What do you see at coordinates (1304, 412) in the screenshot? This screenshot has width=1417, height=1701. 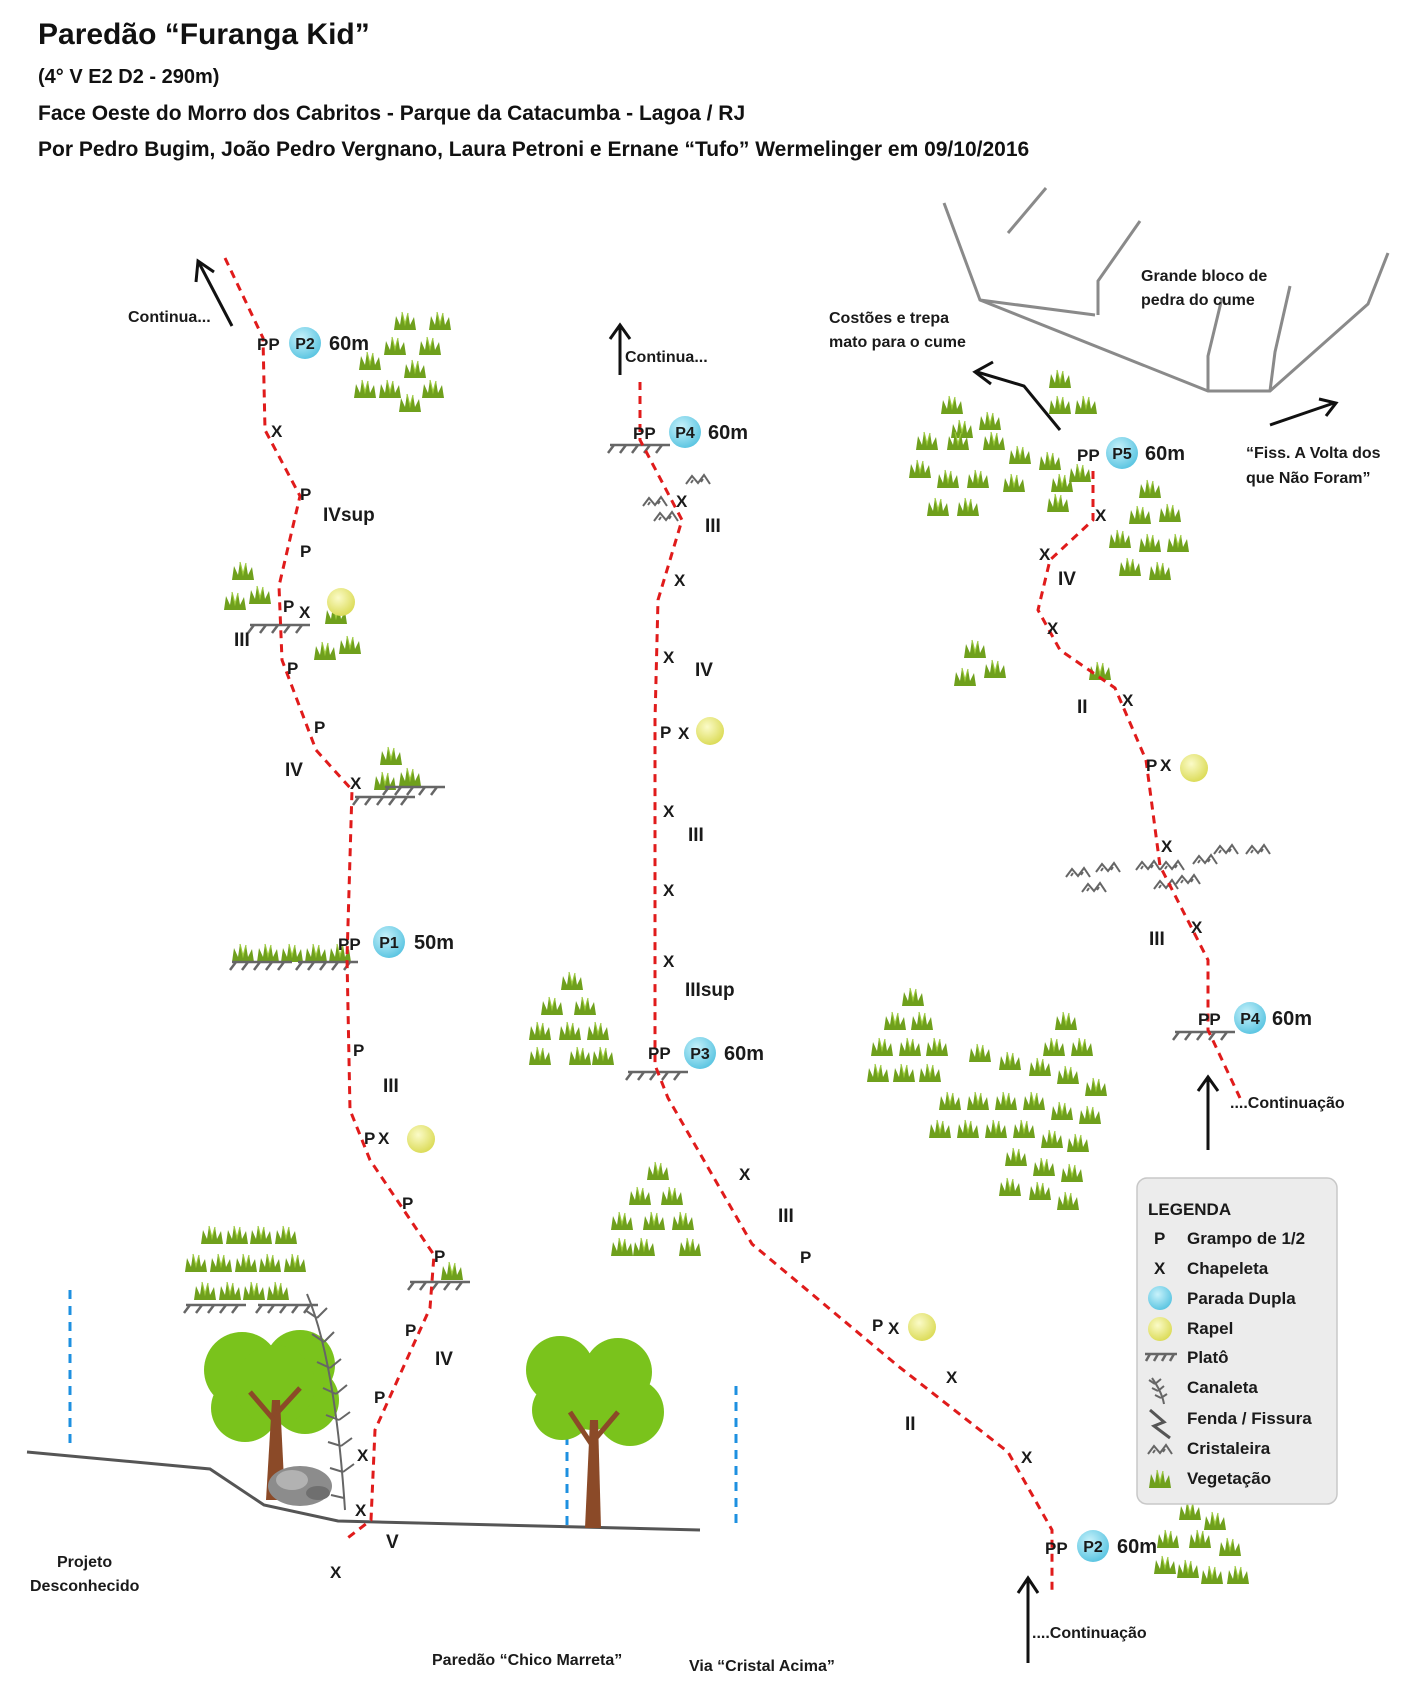 I see `arrow-fissura` at bounding box center [1304, 412].